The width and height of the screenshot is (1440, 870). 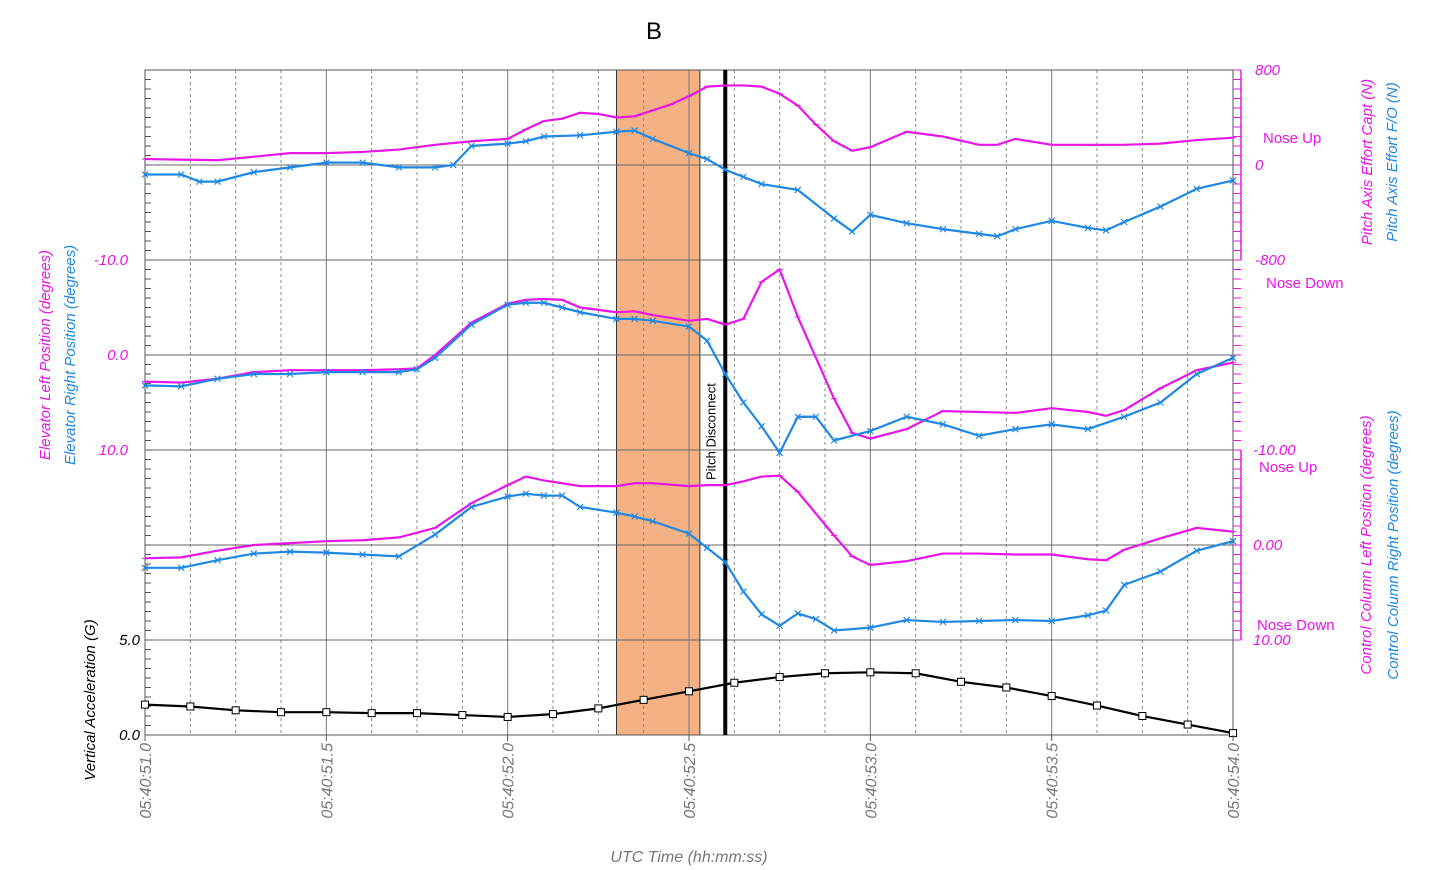 What do you see at coordinates (871, 781) in the screenshot?
I see `x-tick-label: 05:40:53.0` at bounding box center [871, 781].